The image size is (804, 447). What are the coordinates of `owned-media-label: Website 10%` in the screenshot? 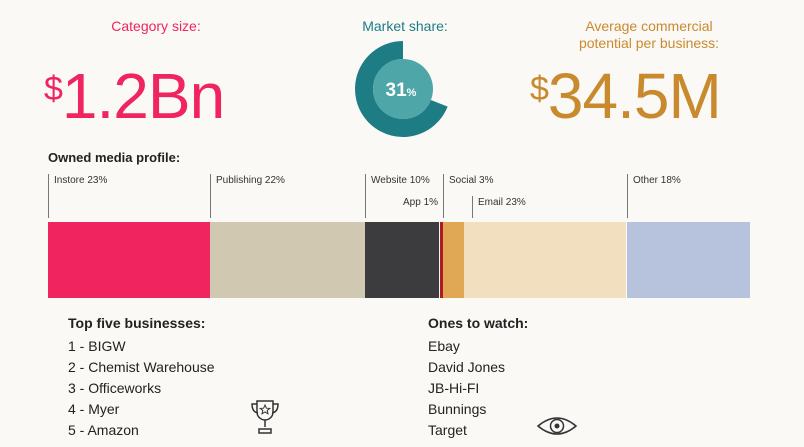 It's located at (400, 180).